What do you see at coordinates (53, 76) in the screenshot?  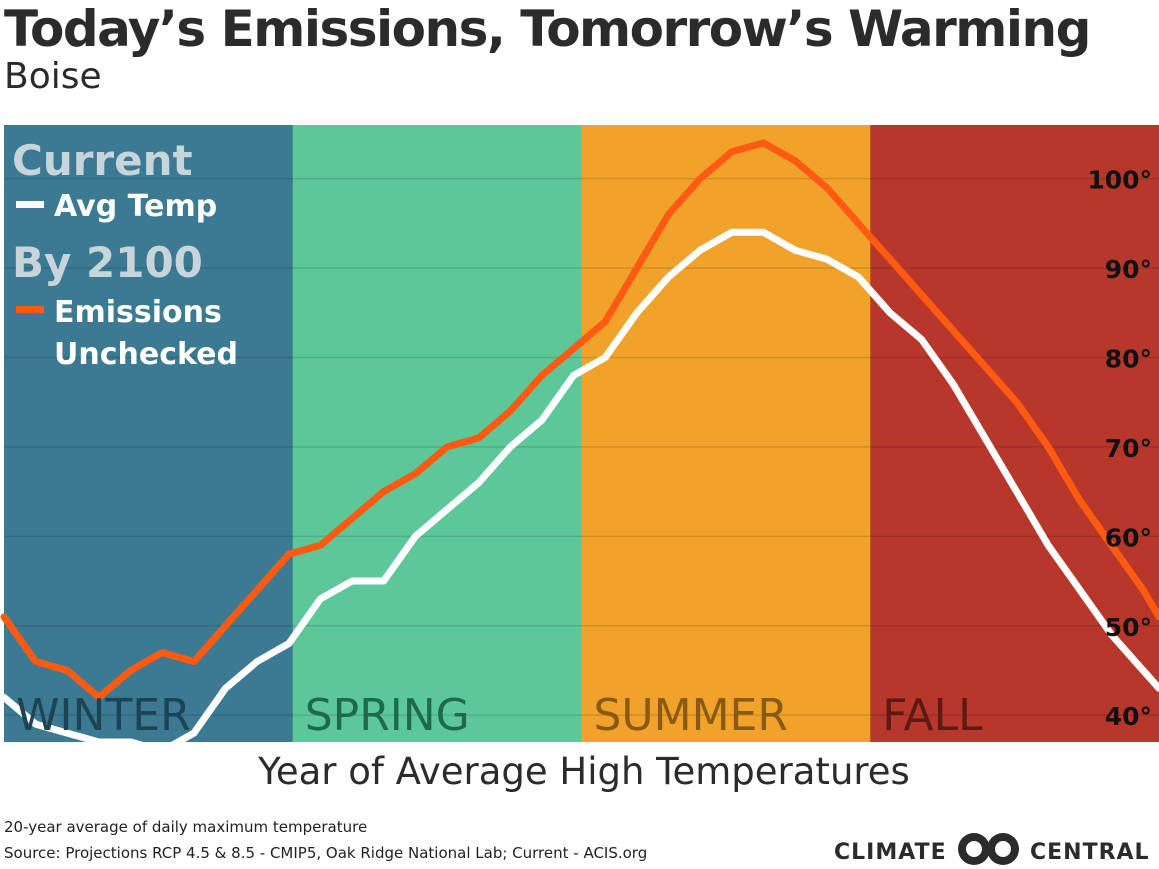 I see `chart-subtitle: Boise` at bounding box center [53, 76].